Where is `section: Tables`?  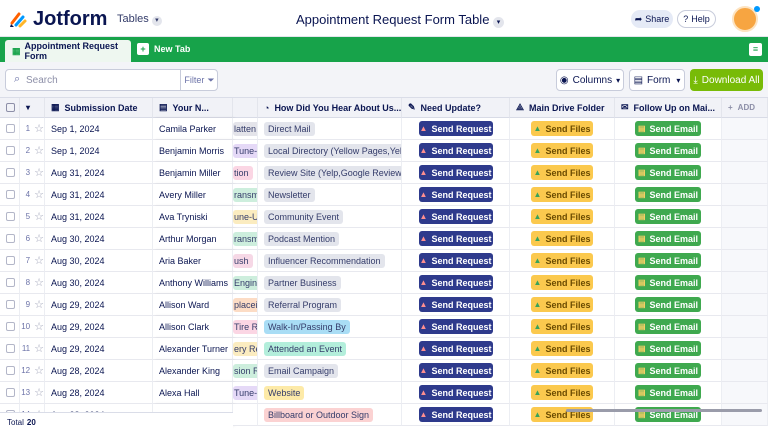 section: Tables is located at coordinates (133, 19).